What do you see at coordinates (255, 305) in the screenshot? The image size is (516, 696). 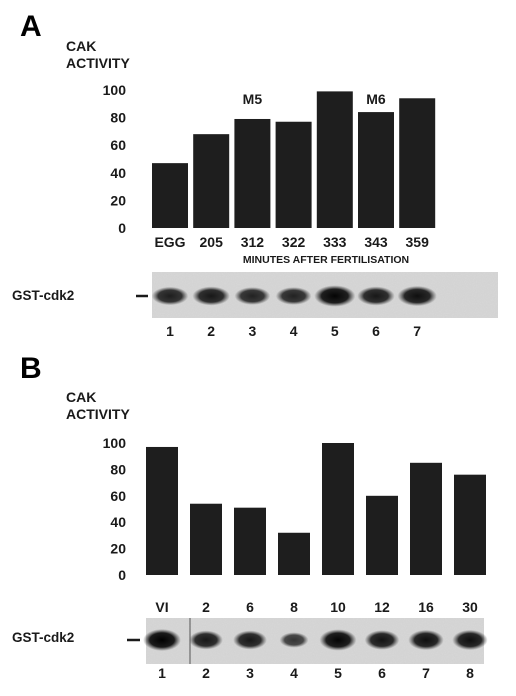 I see `western-blot: GST-cdk2 1 2 3 4 5 6 7` at bounding box center [255, 305].